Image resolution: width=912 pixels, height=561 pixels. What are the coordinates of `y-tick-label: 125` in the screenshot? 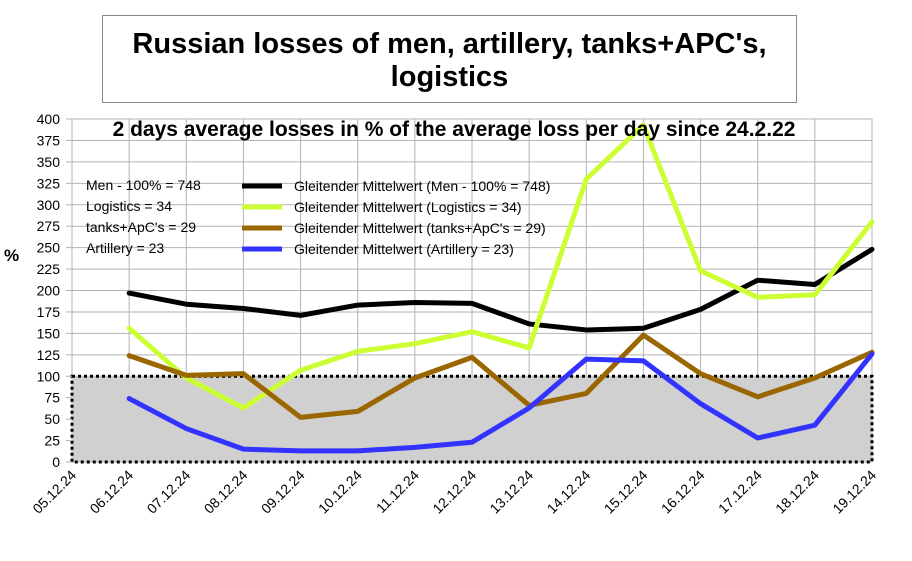 It's located at (49, 355).